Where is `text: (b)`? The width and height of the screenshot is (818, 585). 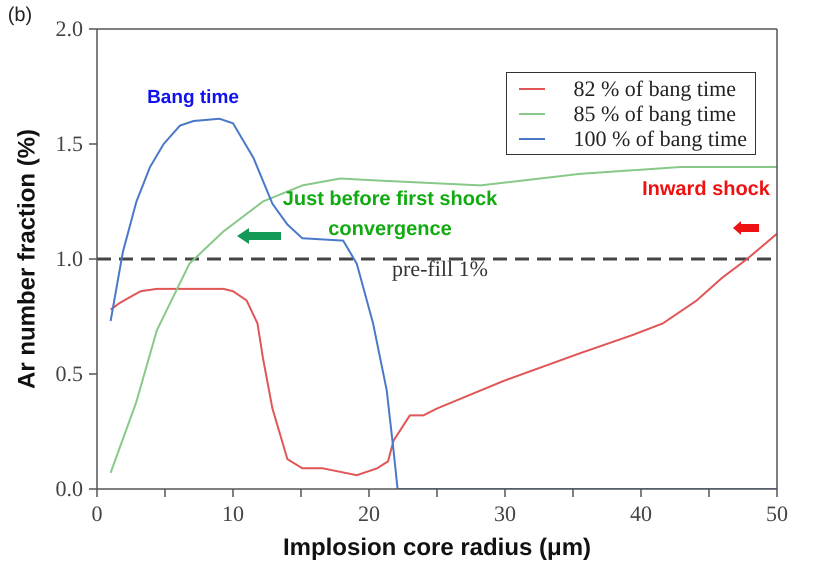
text: (b) is located at coordinates (20, 15).